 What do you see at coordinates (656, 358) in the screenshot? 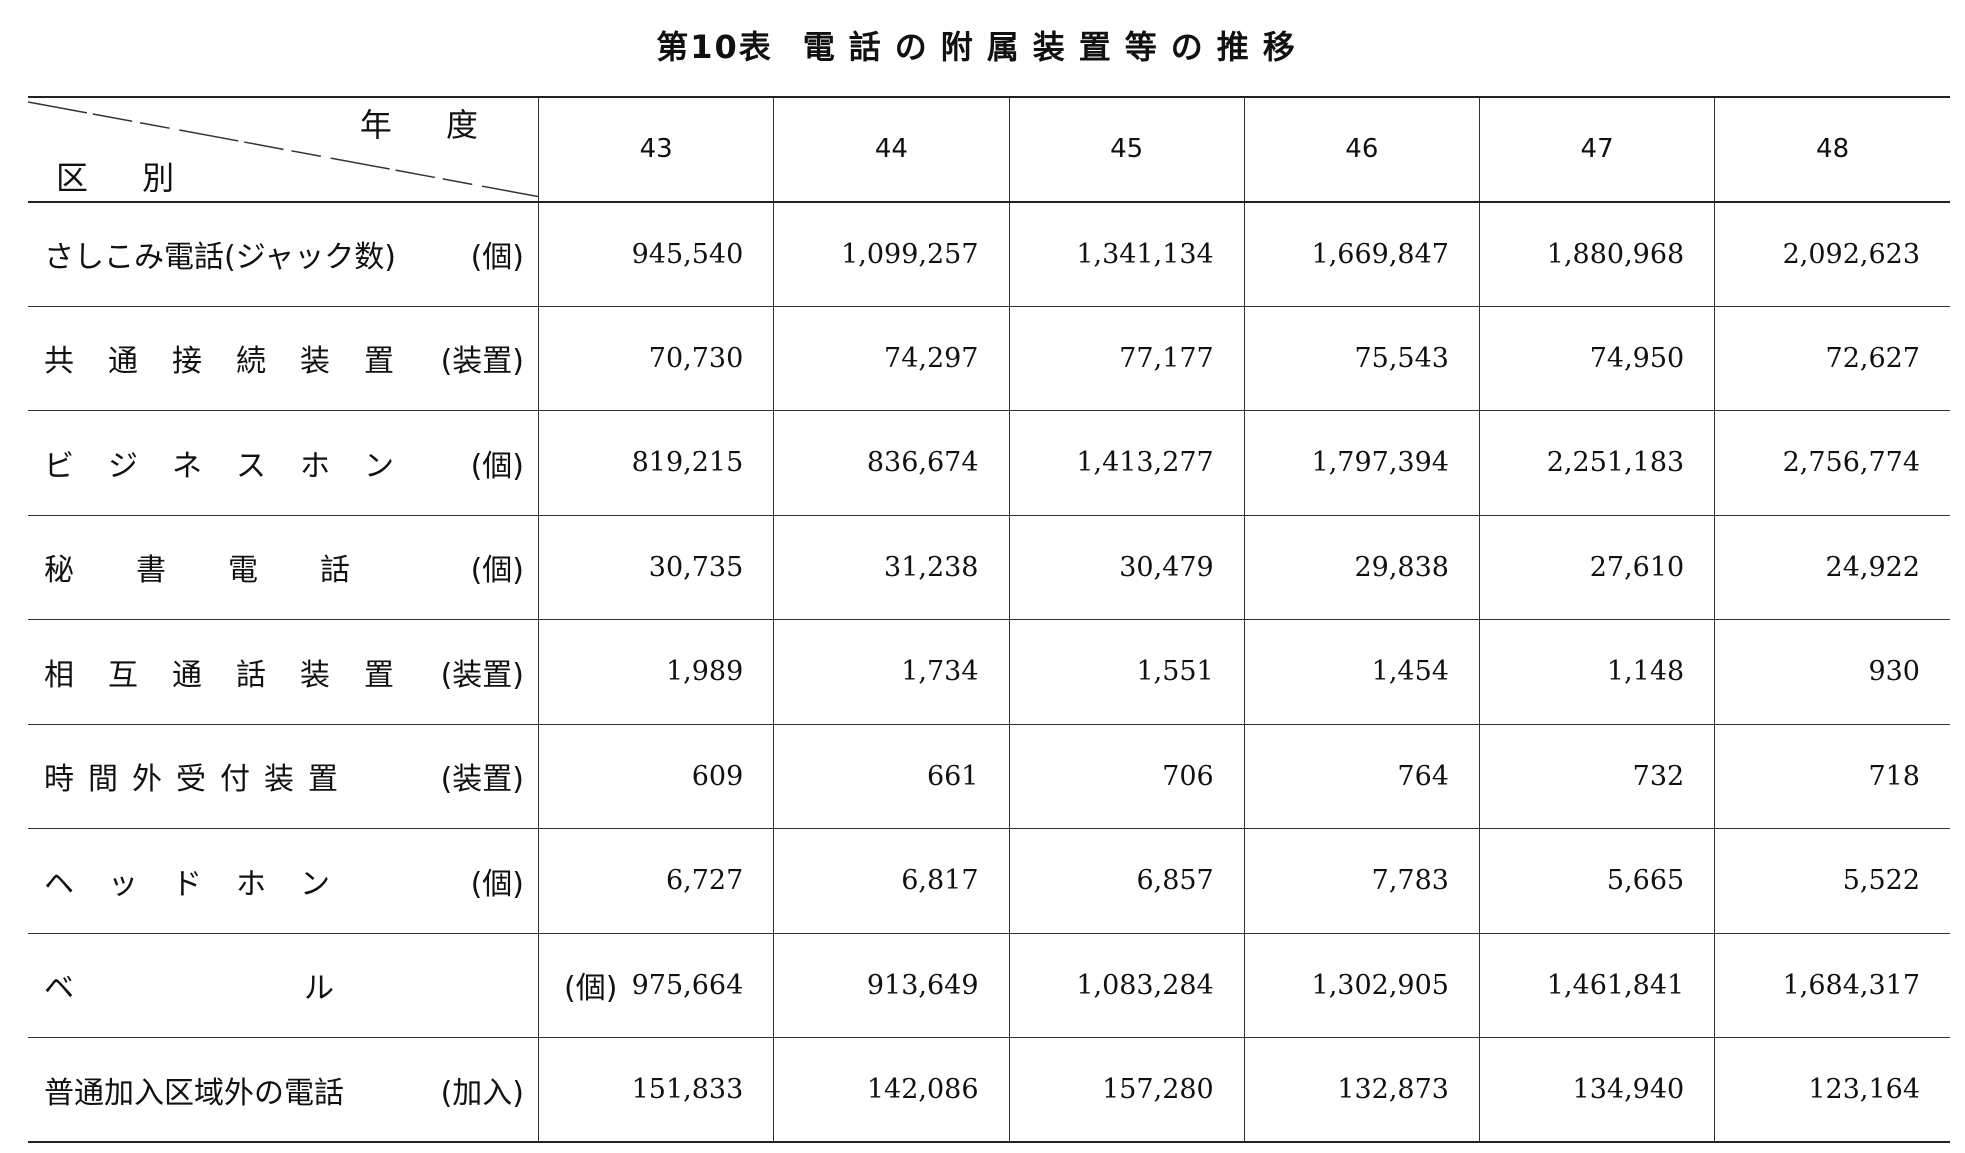
I see `table-cell: 70,730` at bounding box center [656, 358].